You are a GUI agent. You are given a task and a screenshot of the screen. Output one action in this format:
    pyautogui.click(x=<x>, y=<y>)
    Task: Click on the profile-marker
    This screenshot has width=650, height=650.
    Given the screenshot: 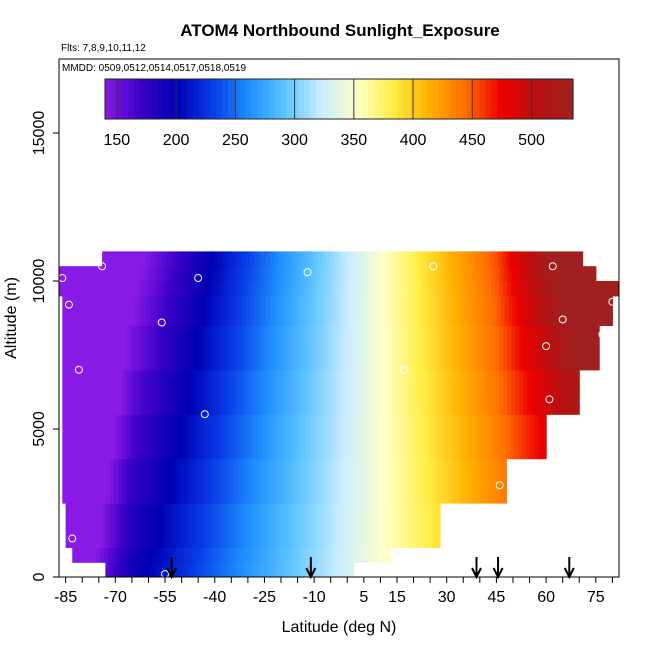 What is the action you would take?
    pyautogui.click(x=72, y=538)
    